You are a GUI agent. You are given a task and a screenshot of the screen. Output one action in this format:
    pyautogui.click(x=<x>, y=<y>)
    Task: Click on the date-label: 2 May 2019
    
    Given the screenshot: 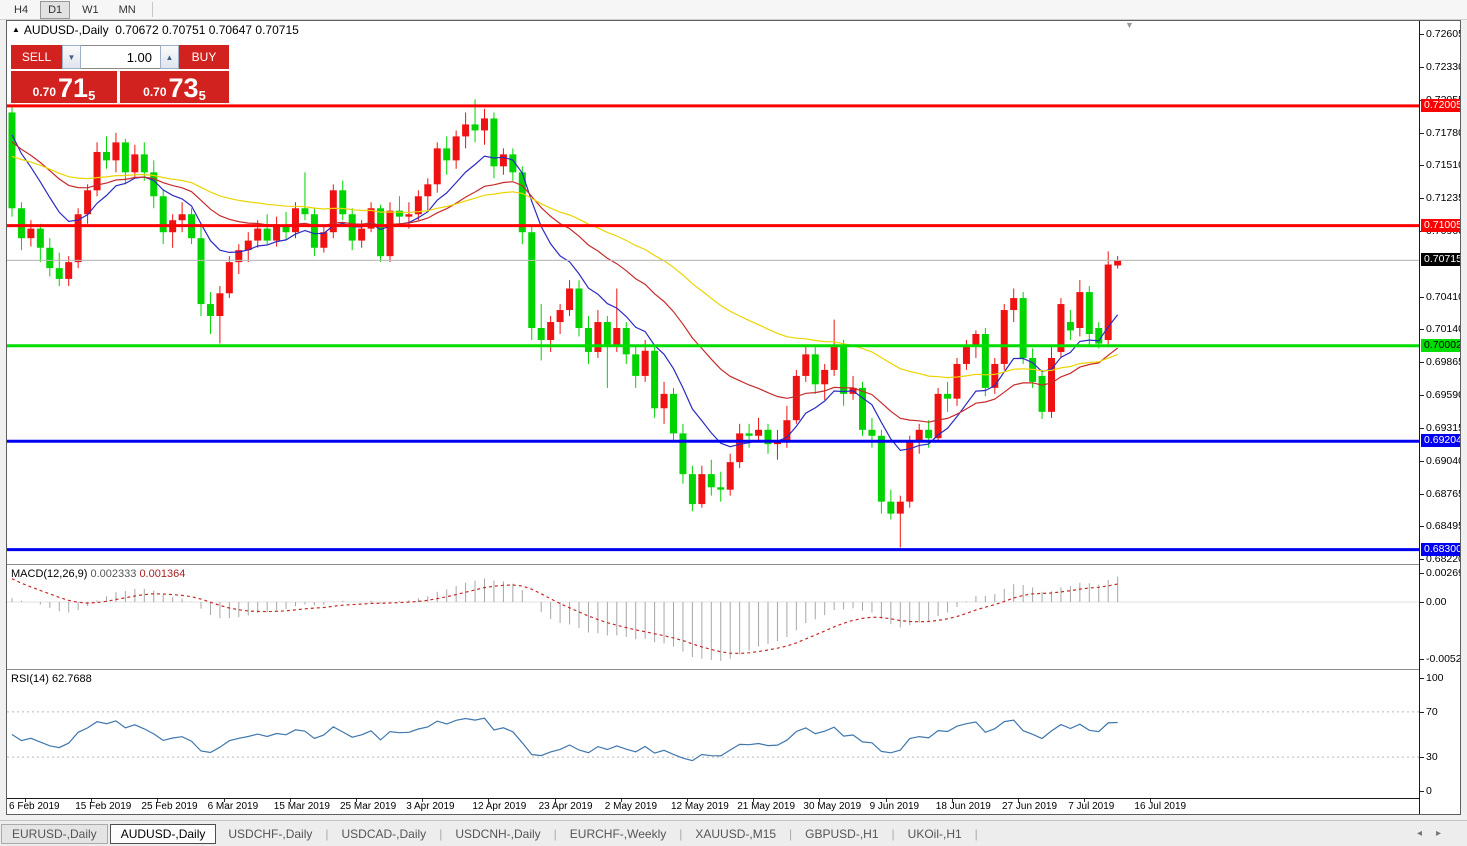 What is the action you would take?
    pyautogui.click(x=631, y=806)
    